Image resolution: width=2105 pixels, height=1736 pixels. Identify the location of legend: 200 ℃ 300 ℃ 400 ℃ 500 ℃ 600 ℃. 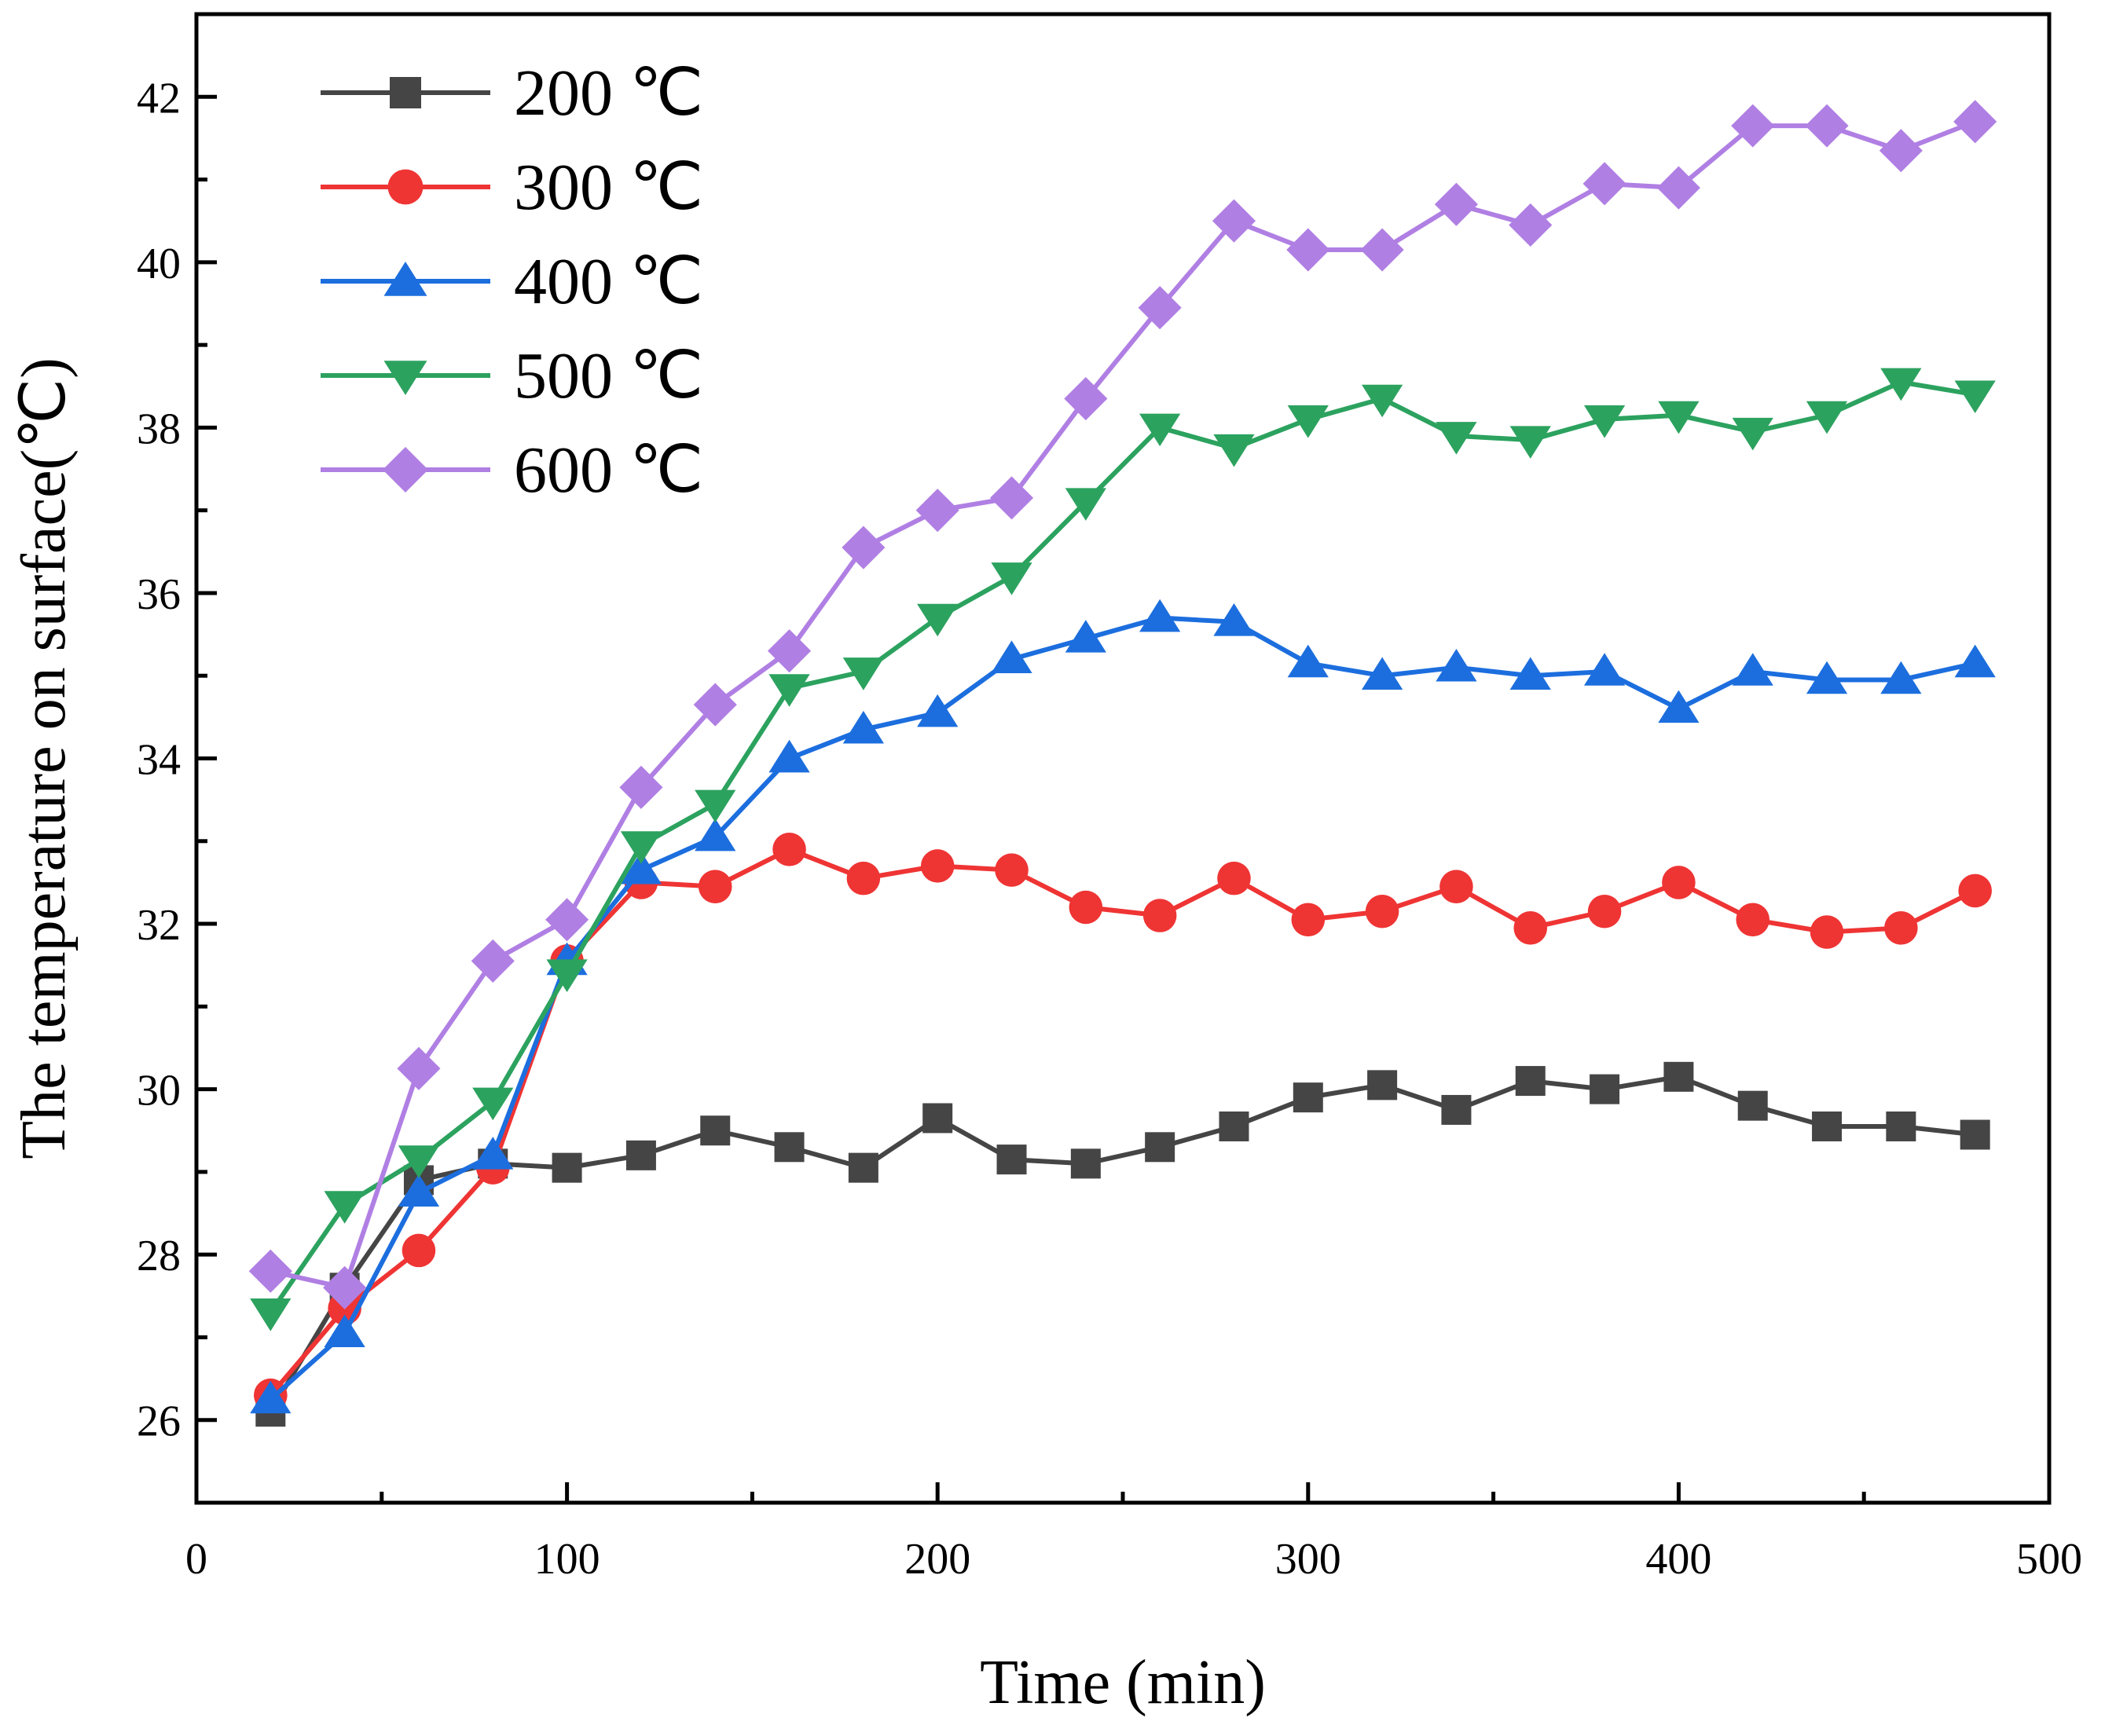
(512, 282).